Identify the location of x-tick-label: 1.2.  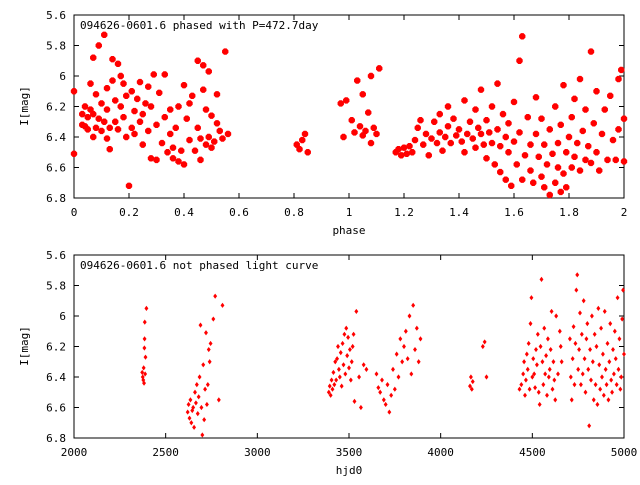
(404, 212).